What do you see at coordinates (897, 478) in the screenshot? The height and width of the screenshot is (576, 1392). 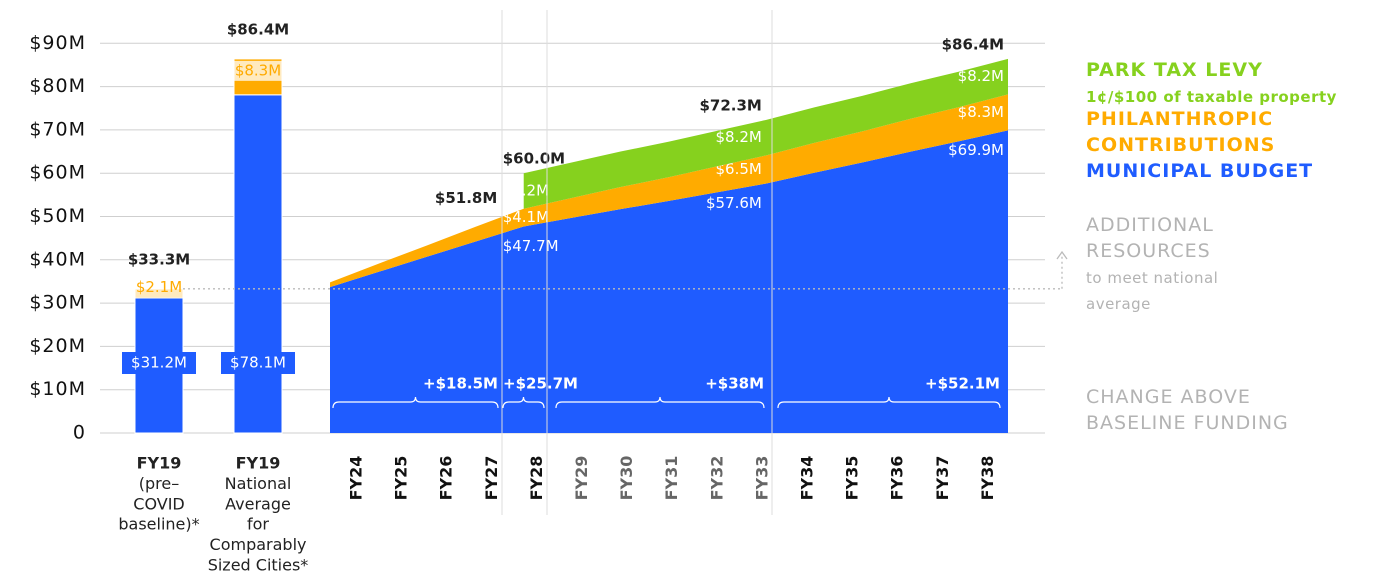 I see `x-tick-label: FY36` at bounding box center [897, 478].